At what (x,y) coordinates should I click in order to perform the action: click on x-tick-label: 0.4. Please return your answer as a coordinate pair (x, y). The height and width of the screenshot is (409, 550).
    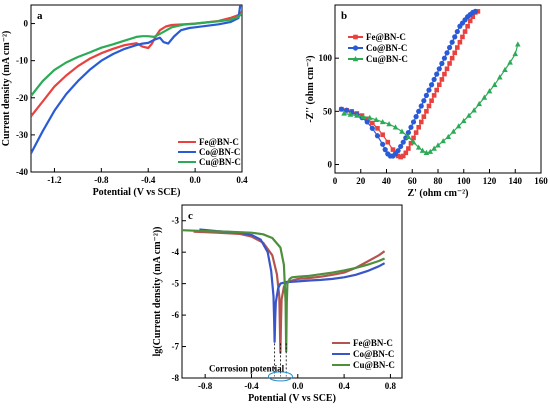
    Looking at the image, I should click on (242, 180).